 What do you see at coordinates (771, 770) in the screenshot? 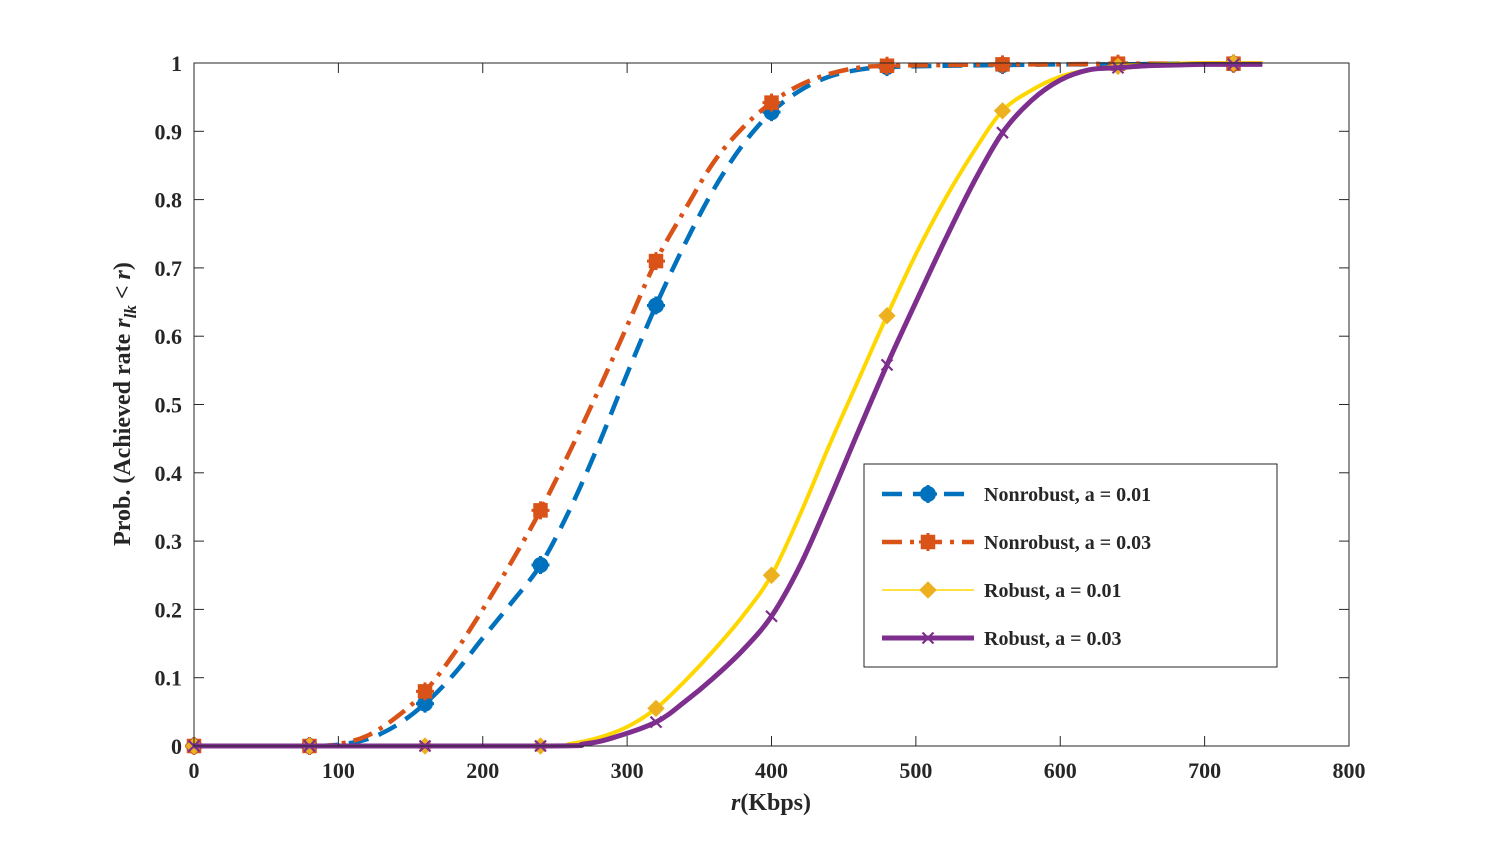
I see `x-tick-label-4: 400` at bounding box center [771, 770].